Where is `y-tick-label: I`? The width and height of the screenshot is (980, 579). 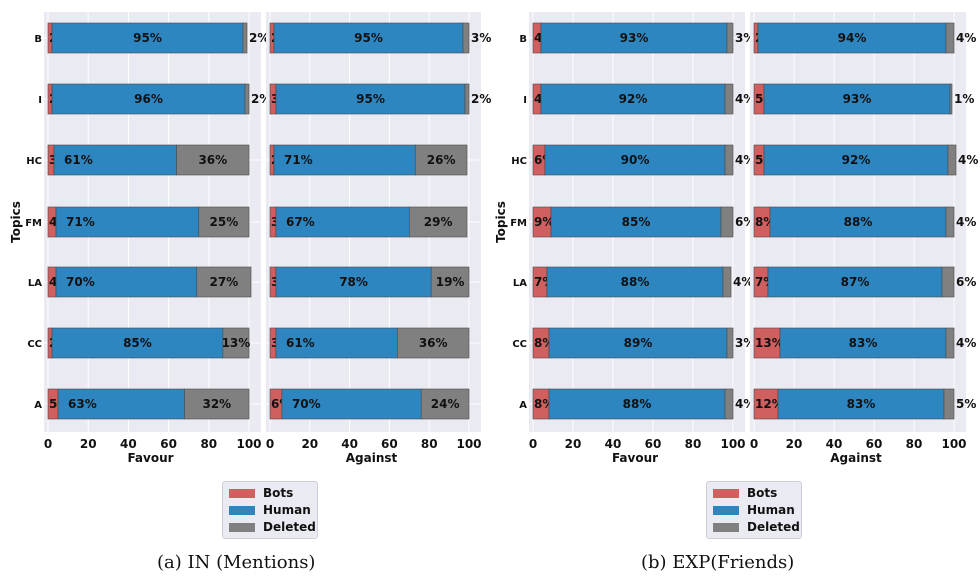
y-tick-label: I is located at coordinates (525, 100).